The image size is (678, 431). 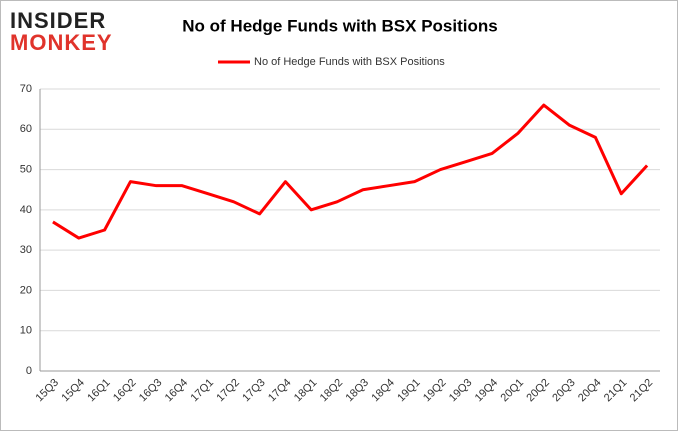 I want to click on y-tick-label: 20, so click(x=26, y=290).